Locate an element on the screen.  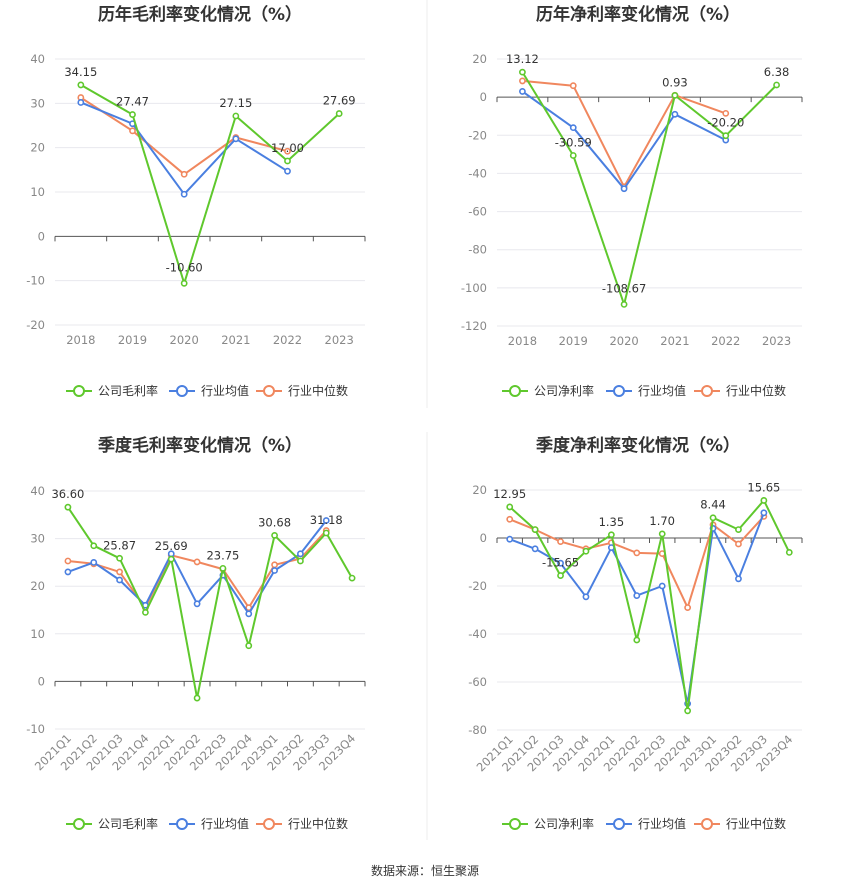
x-tick-label: 2021 is located at coordinates (674, 341).